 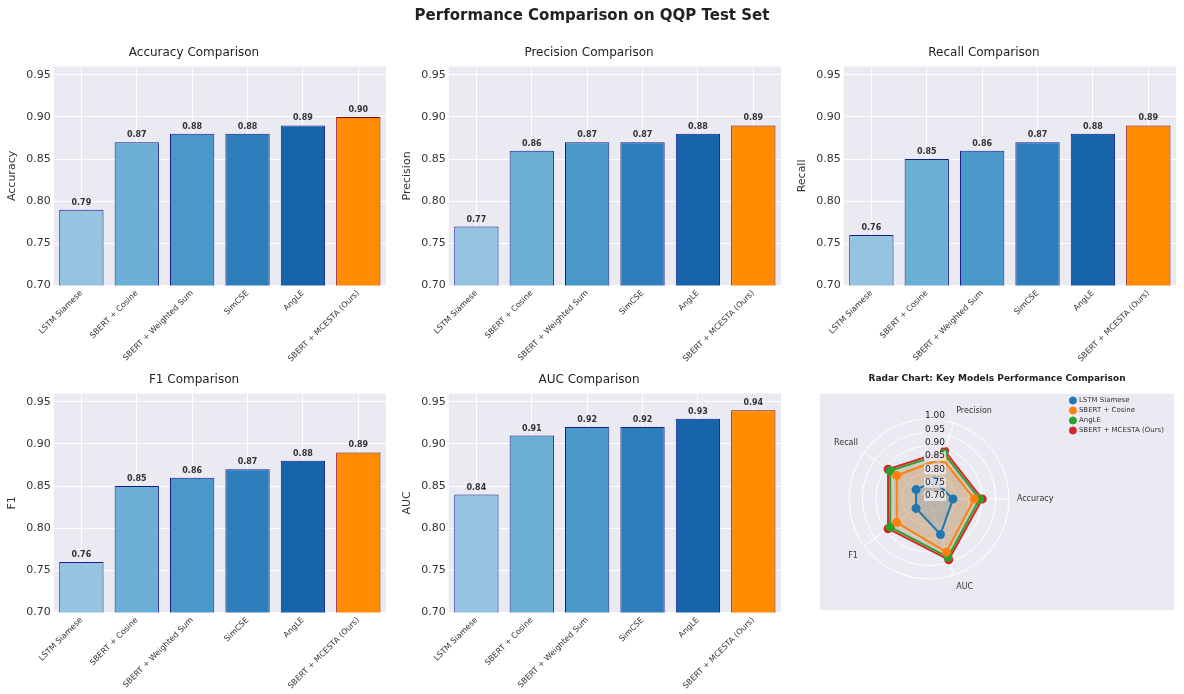 What do you see at coordinates (589, 379) in the screenshot?
I see `chart-title: AUC Comparison` at bounding box center [589, 379].